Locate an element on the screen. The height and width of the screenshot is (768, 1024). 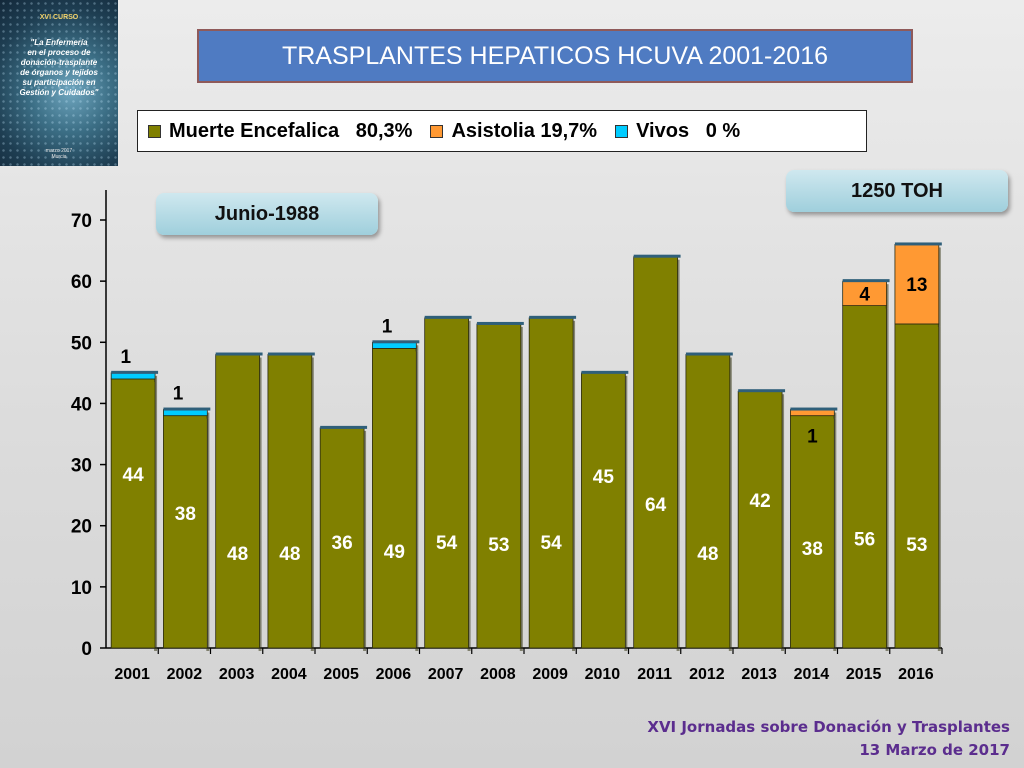
asistolia-value-label: 4 is located at coordinates (864, 294).